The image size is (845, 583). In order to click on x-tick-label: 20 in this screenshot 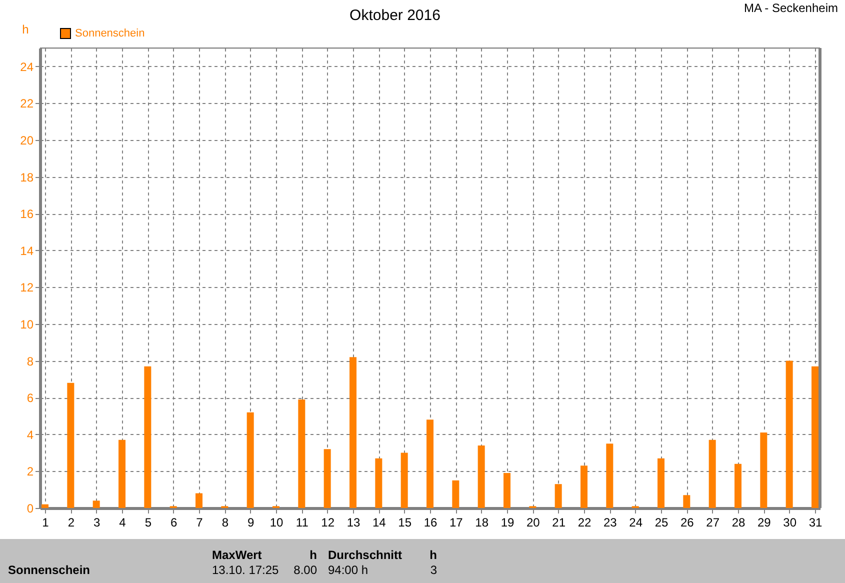, I will do `click(533, 523)`.